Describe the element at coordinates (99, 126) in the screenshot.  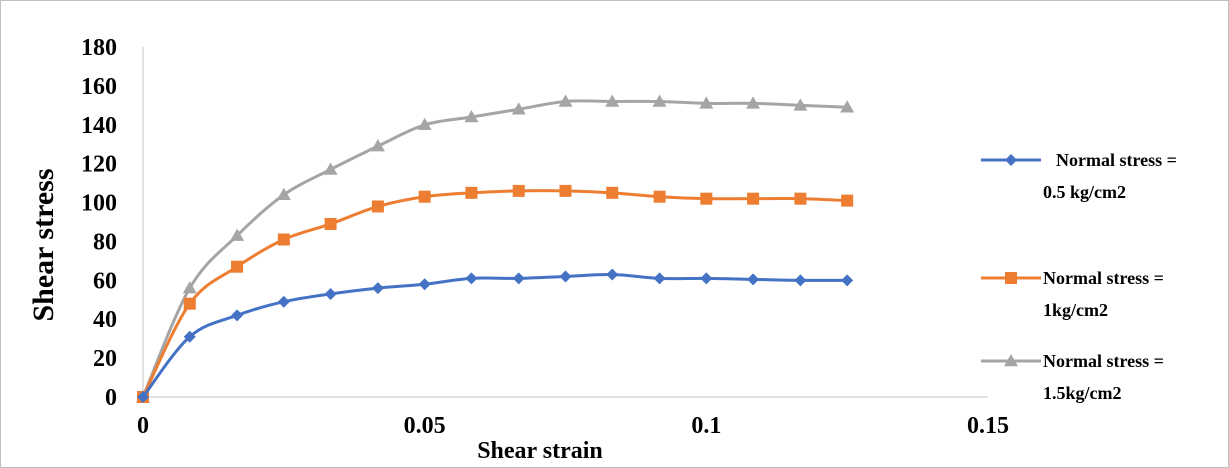
I see `y-tick-label: 140` at that location.